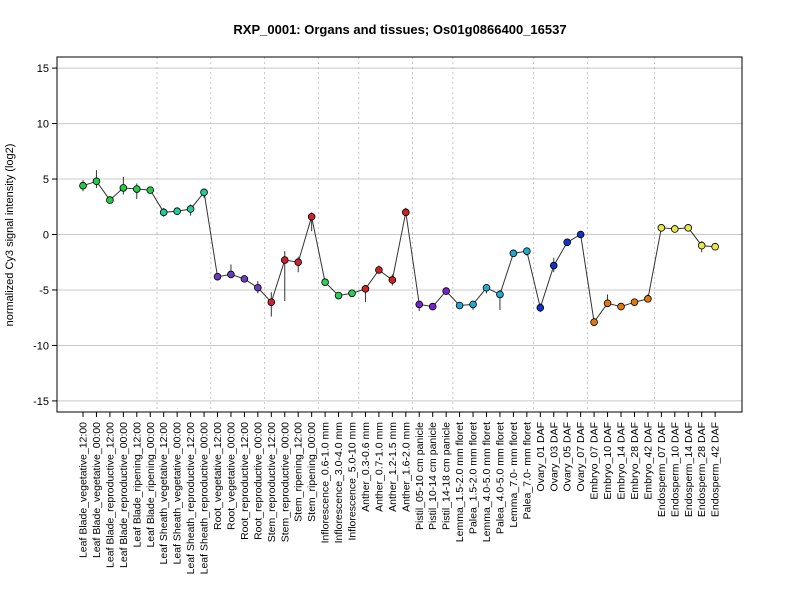  Describe the element at coordinates (151, 485) in the screenshot. I see `x-tick-label: Leaf Blade_ripening_00:00` at that location.